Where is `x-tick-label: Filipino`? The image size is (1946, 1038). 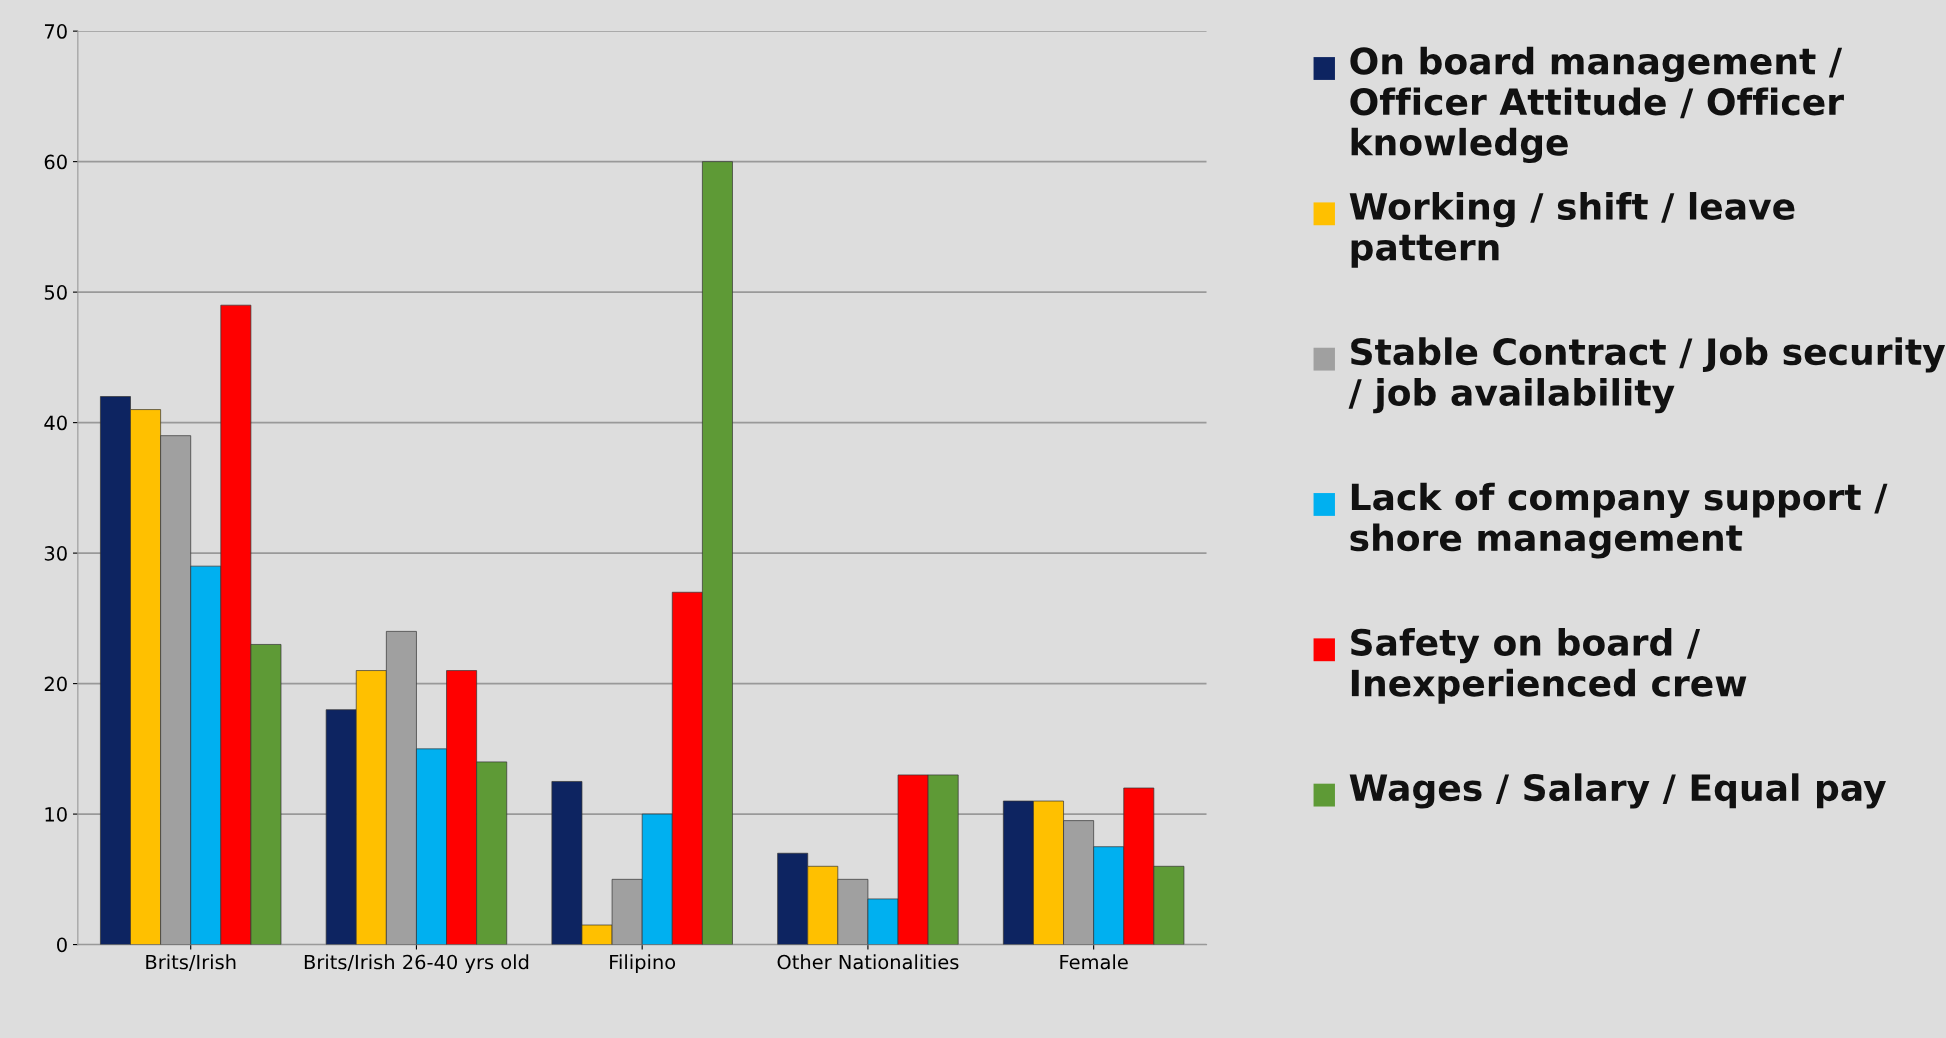 x-tick-label: Filipino is located at coordinates (643, 964).